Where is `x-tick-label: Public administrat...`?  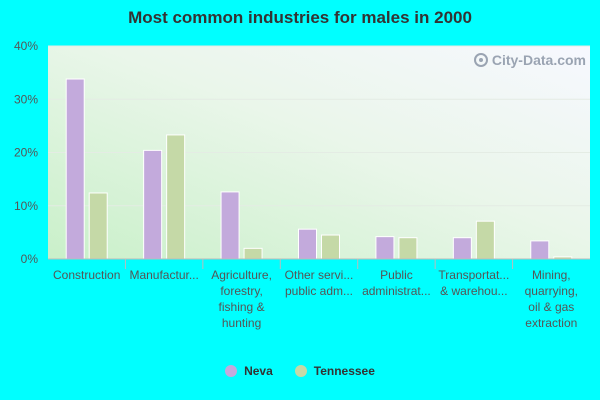
x-tick-label: Public administrat... is located at coordinates (396, 283).